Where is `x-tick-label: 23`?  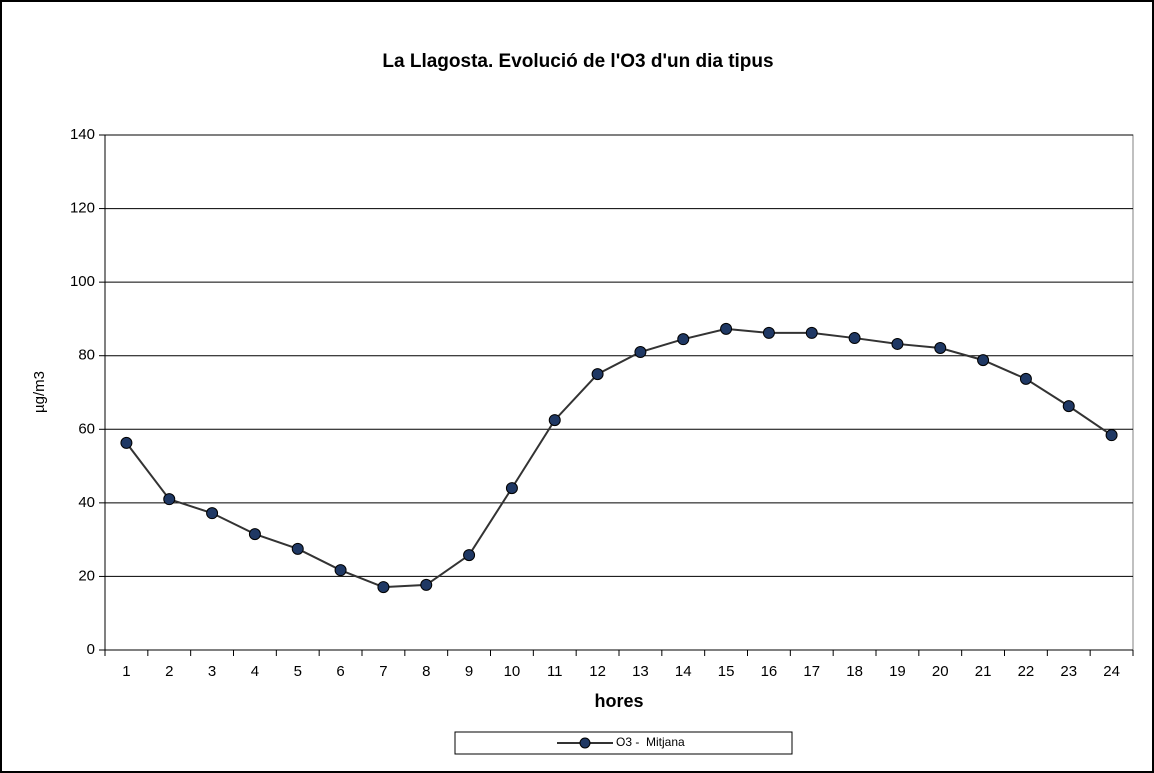
x-tick-label: 23 is located at coordinates (1068, 671).